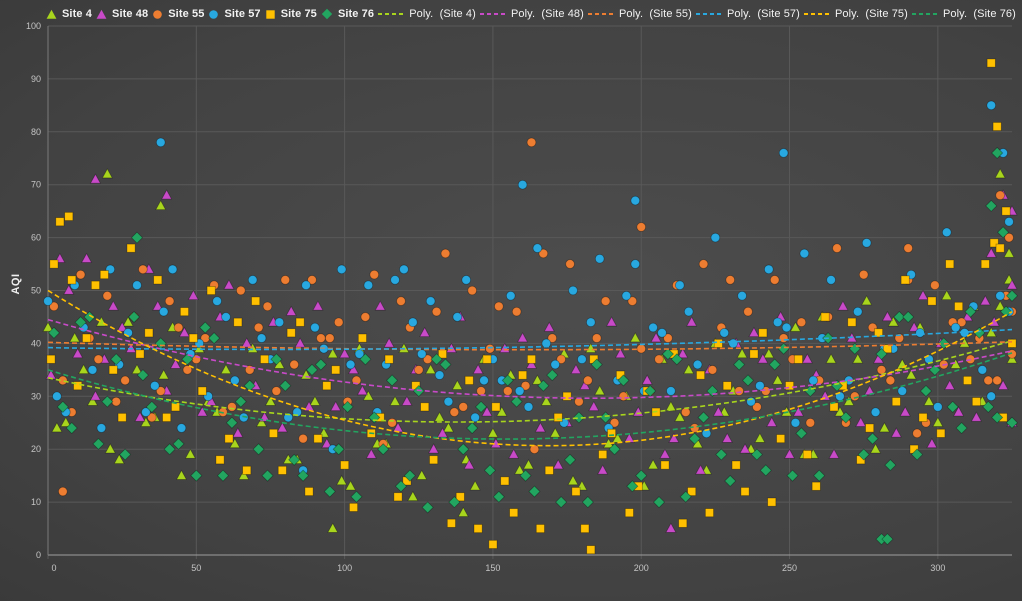  Describe the element at coordinates (36, 449) in the screenshot. I see `y-tick-label: 20` at that location.